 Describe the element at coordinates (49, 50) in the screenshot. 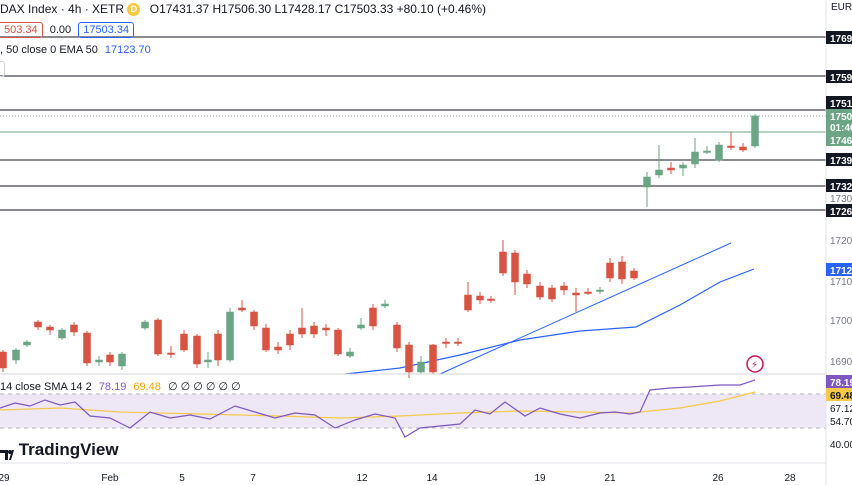

I see `ema-label: , 50 close 0 EMA 50` at that location.